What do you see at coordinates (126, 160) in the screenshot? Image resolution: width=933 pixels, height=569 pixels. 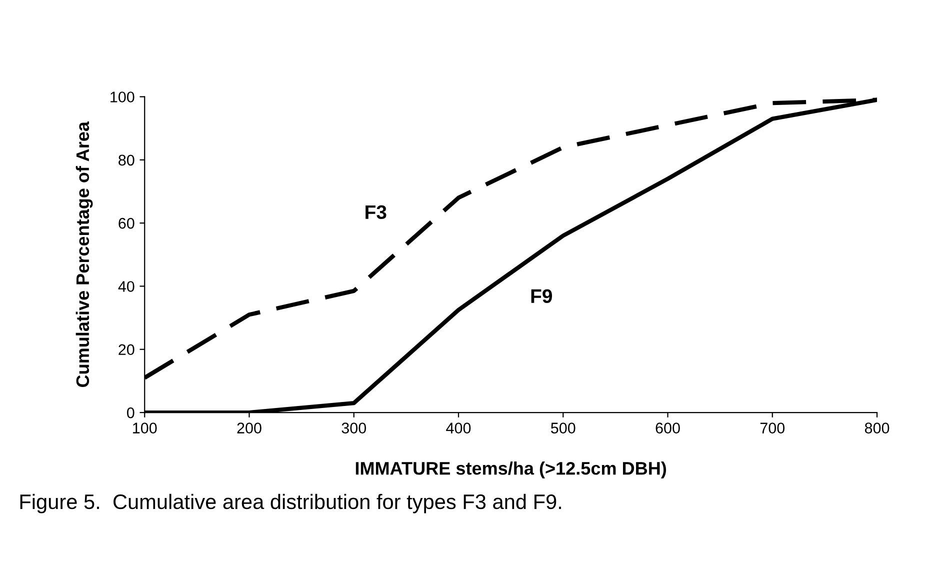 I see `y-tick-label: 80` at bounding box center [126, 160].